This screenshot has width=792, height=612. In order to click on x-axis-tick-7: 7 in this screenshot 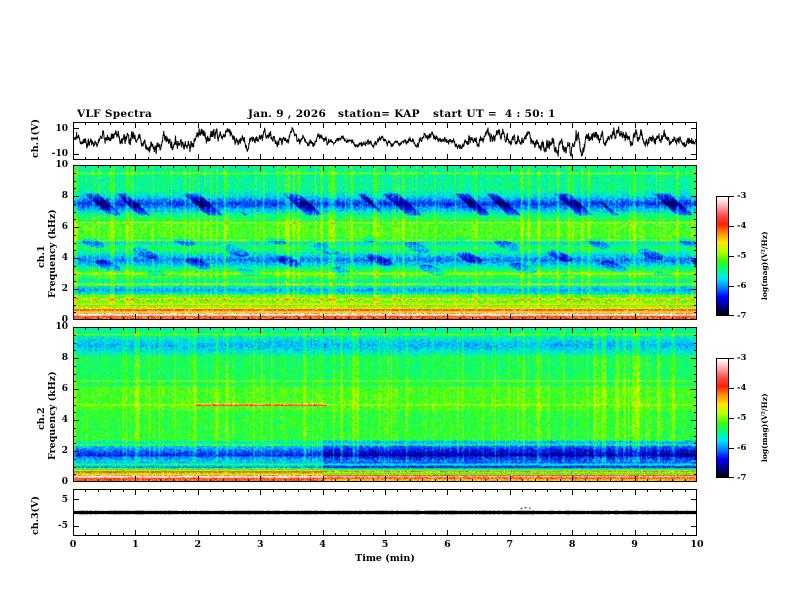, I will do `click(510, 544)`.